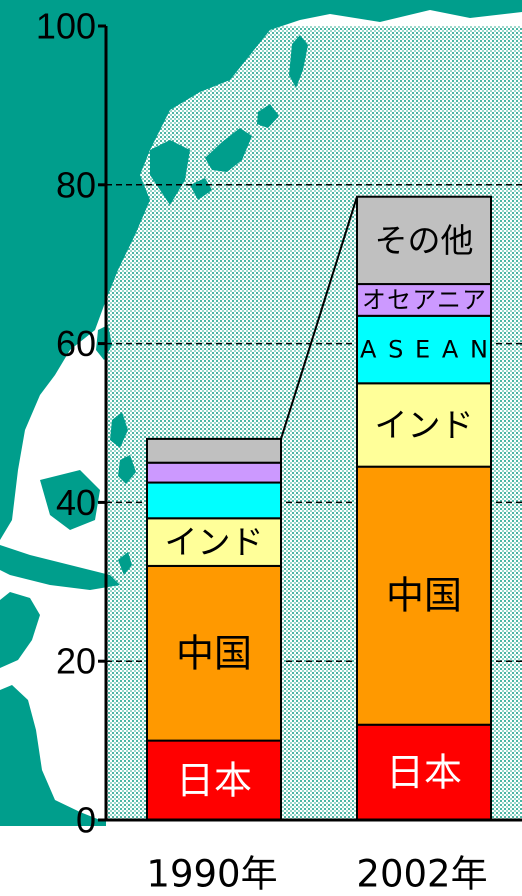 The width and height of the screenshot is (522, 896). Describe the element at coordinates (316, 874) in the screenshot. I see `category-labels: 1990年 2002年` at that location.